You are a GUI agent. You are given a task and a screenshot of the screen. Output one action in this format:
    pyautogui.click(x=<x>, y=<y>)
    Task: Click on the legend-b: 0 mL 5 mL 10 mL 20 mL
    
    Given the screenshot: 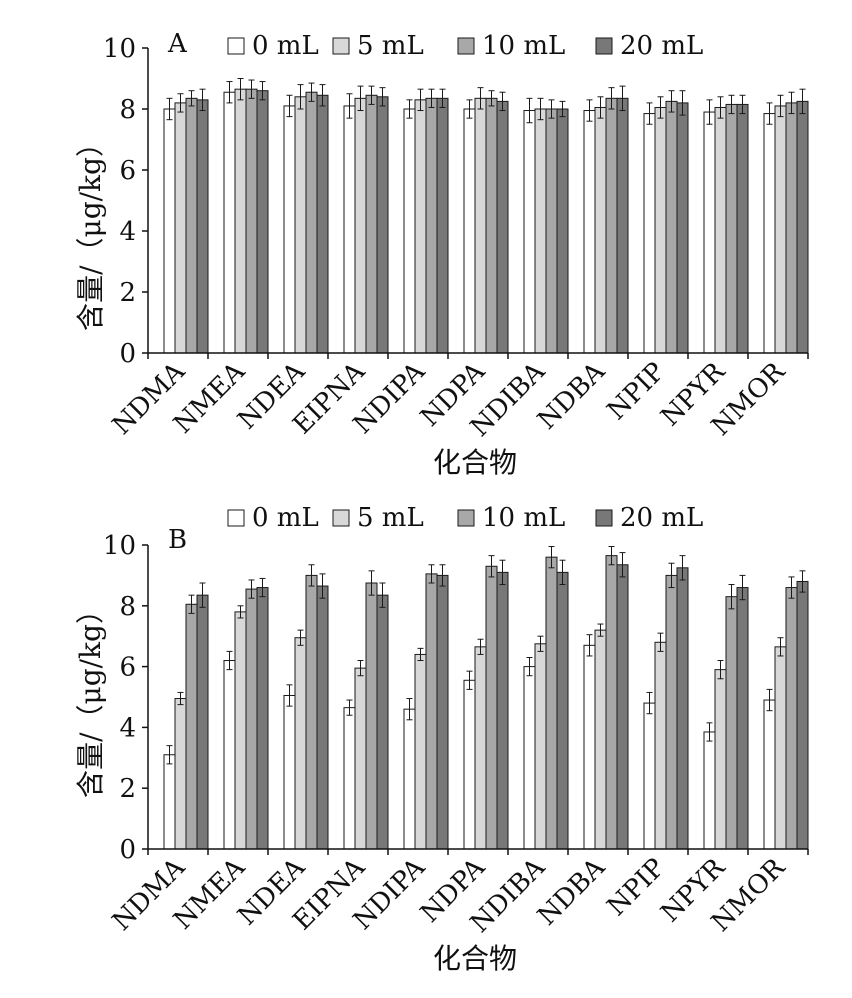 What is the action you would take?
    pyautogui.click(x=465, y=518)
    